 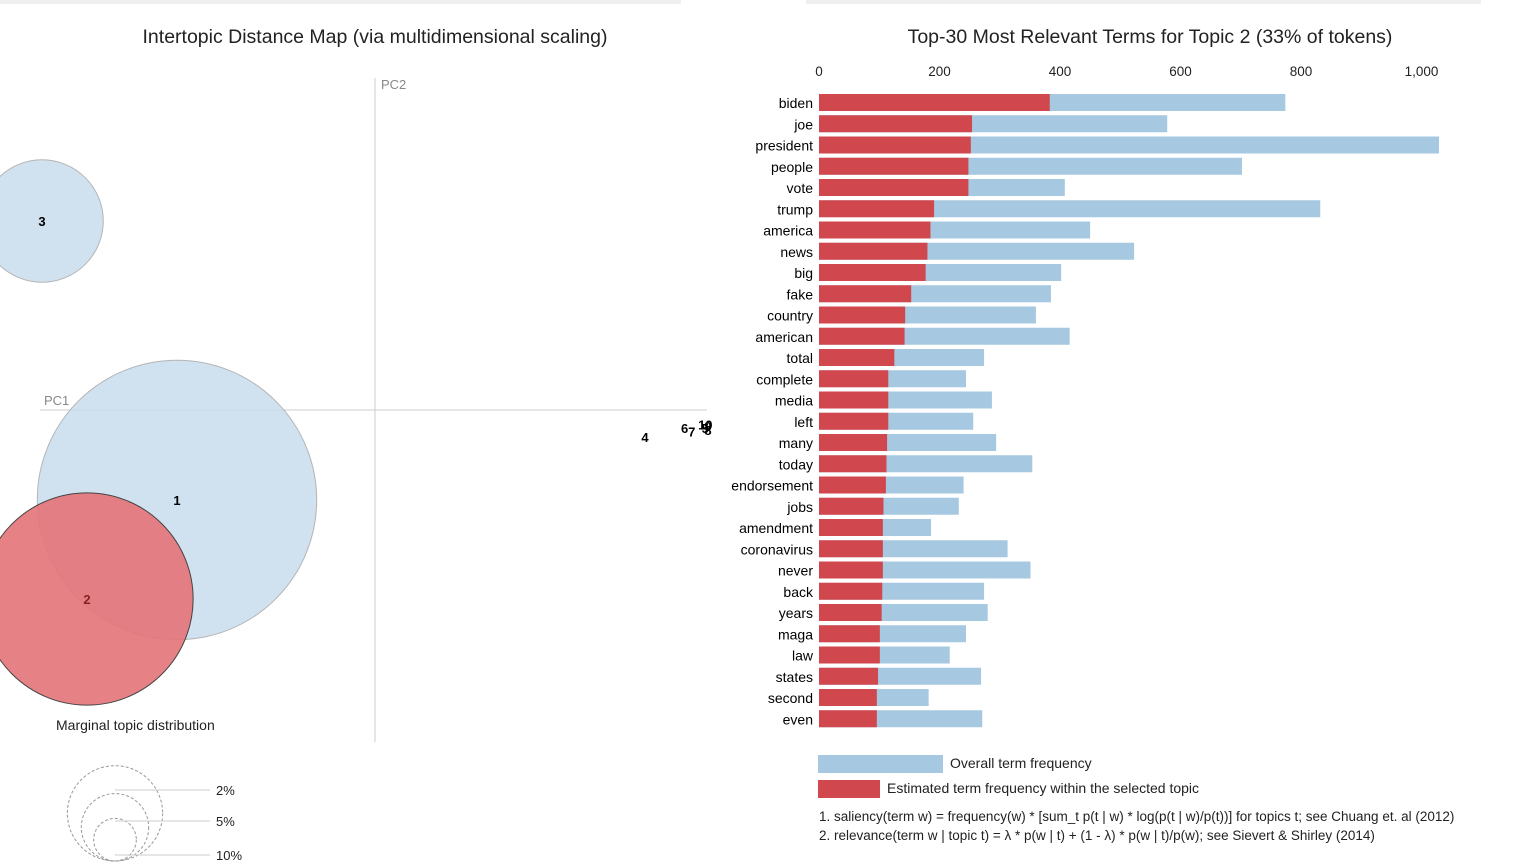 I want to click on topic-label: 10, so click(x=705, y=424).